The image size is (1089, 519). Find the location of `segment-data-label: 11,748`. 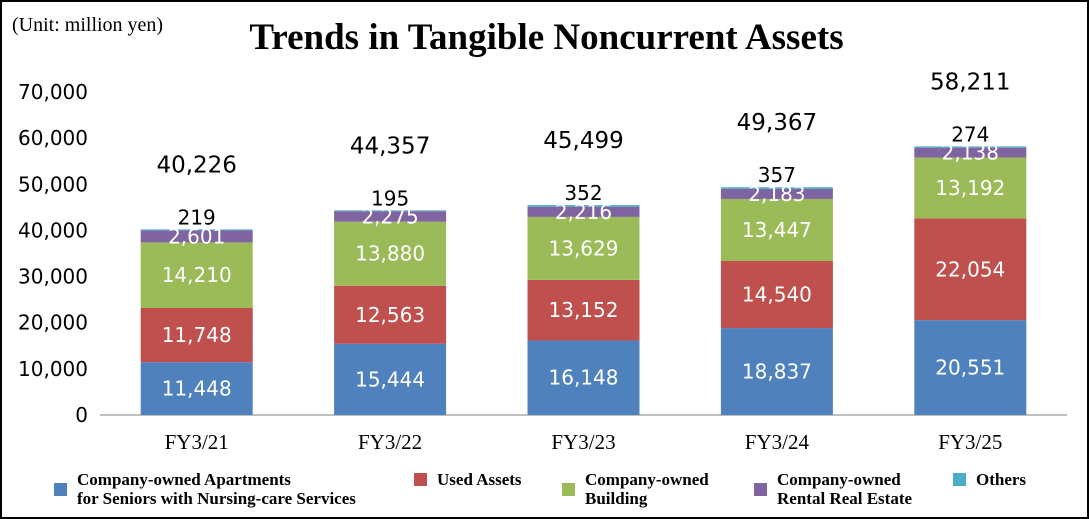

segment-data-label: 11,748 is located at coordinates (197, 335).